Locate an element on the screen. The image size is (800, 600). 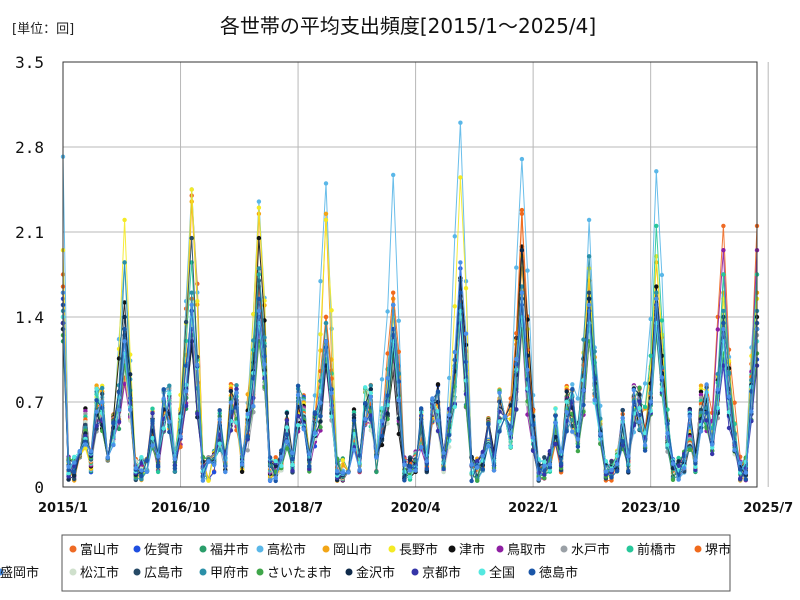
legend-item: 盛岡市 is located at coordinates (19, 573).